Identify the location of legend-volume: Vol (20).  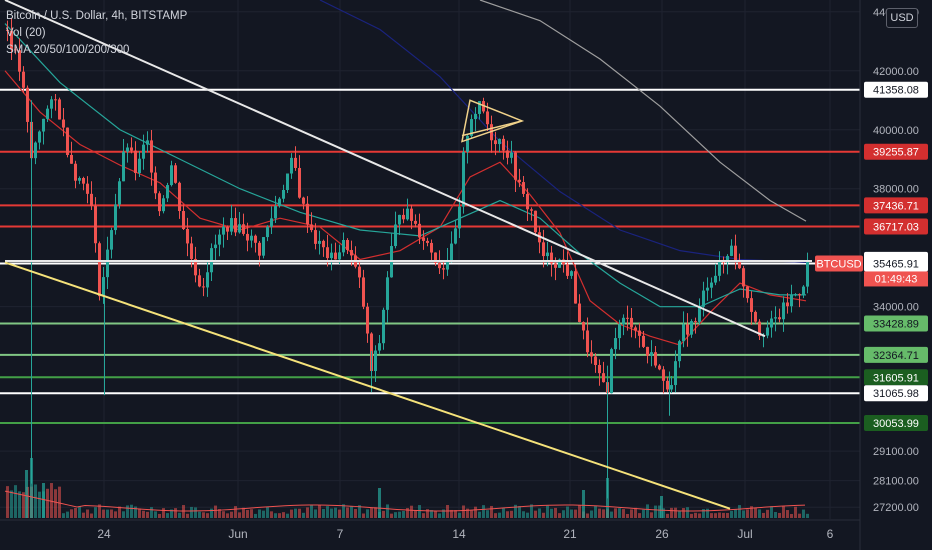
(26, 33).